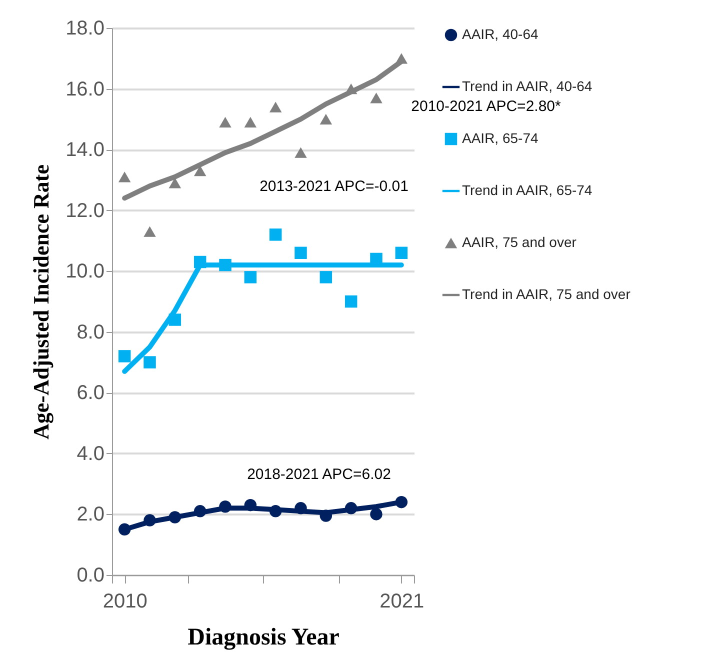 This screenshot has width=709, height=664. Describe the element at coordinates (90, 393) in the screenshot. I see `y-tick-label: 6.0` at that location.